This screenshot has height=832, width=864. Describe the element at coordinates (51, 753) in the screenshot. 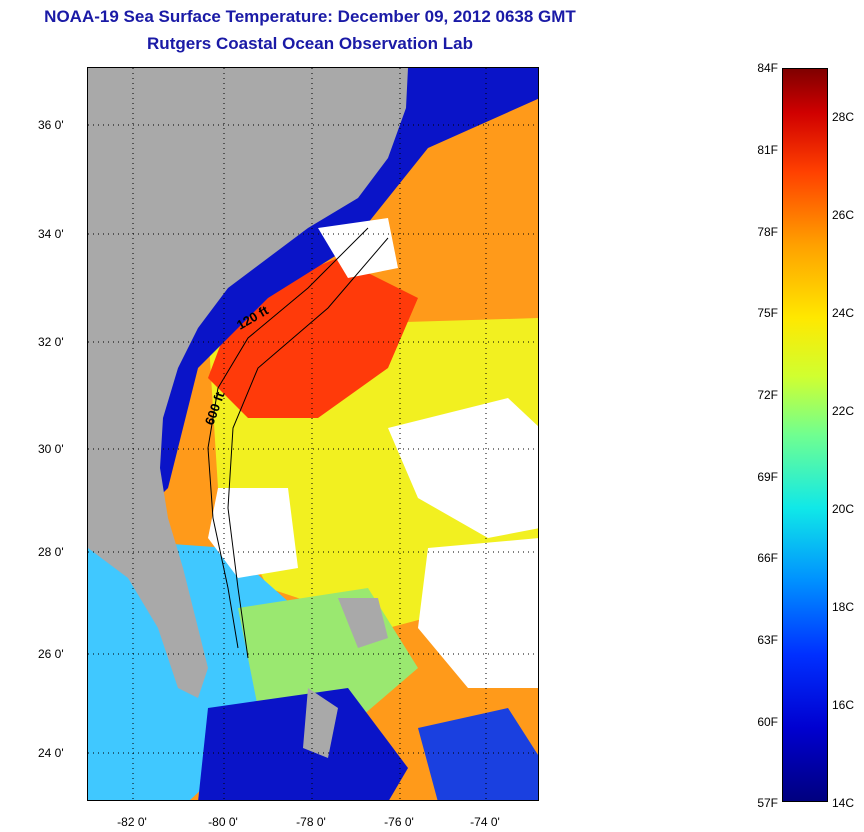

I see `lat-label-24: 24 0'` at that location.